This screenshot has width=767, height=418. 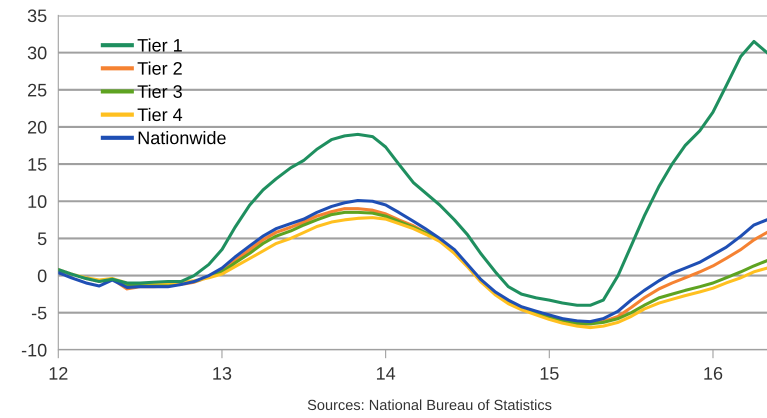 What do you see at coordinates (386, 373) in the screenshot?
I see `x-tick-label: 14` at bounding box center [386, 373].